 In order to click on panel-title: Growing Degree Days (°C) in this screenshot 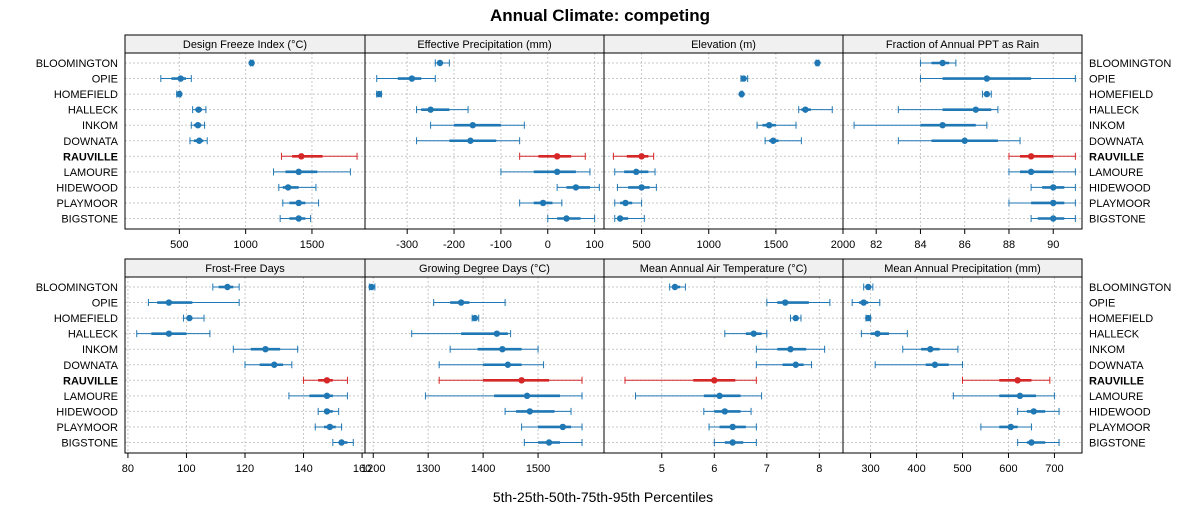, I will do `click(484, 269)`.